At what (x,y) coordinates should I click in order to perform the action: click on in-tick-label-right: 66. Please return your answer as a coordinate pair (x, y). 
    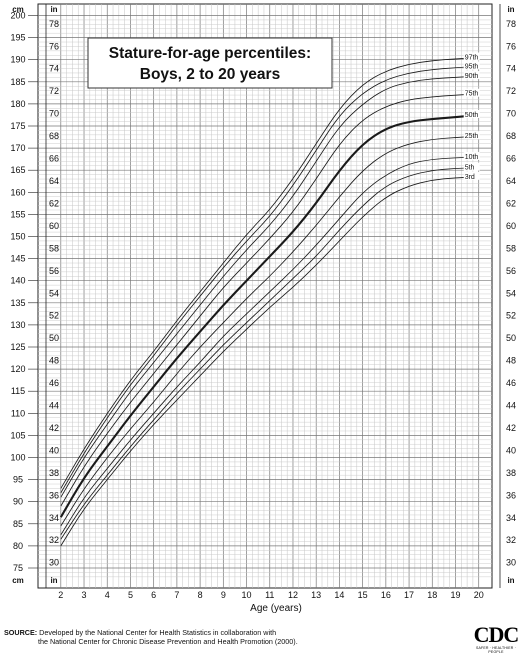
    Looking at the image, I should click on (511, 159).